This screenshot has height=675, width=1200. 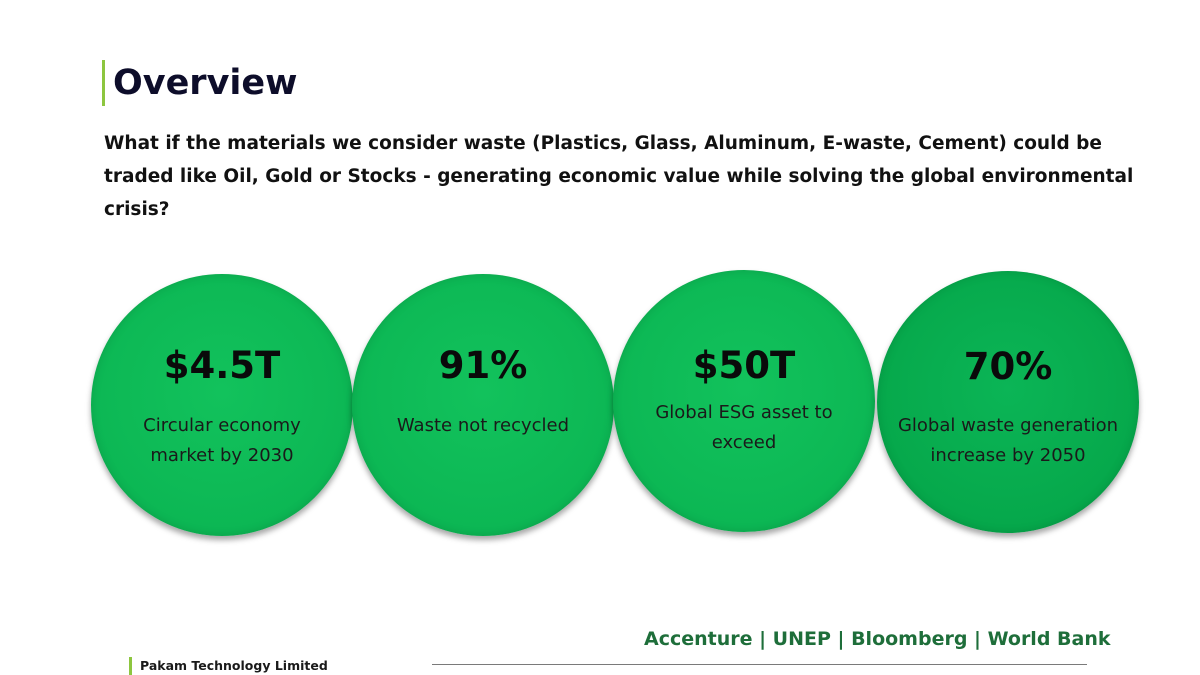 What do you see at coordinates (759, 664) in the screenshot?
I see `footer-divider` at bounding box center [759, 664].